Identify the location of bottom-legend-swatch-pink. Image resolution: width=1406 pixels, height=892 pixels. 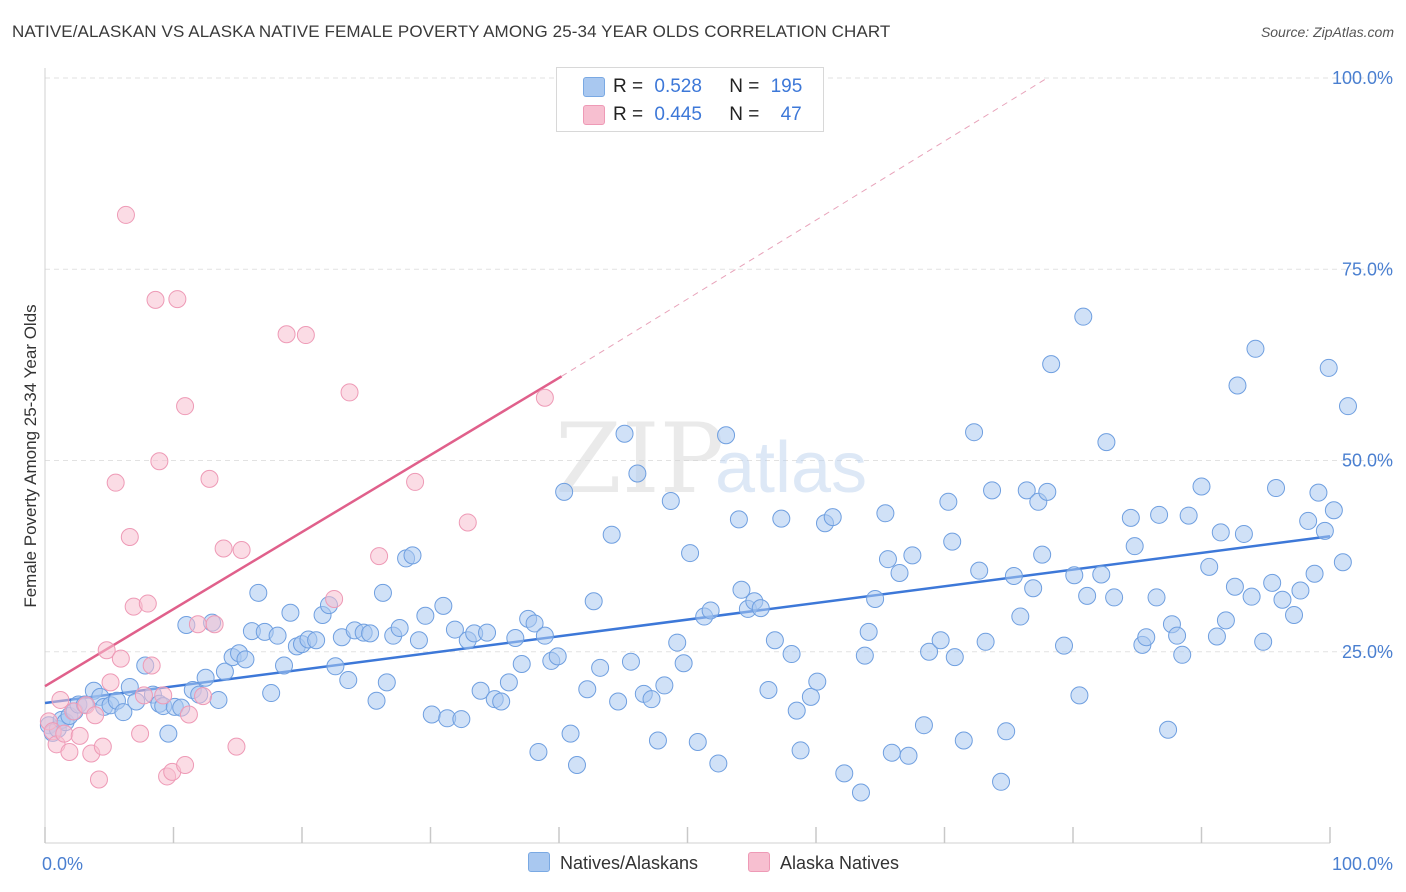
(759, 862).